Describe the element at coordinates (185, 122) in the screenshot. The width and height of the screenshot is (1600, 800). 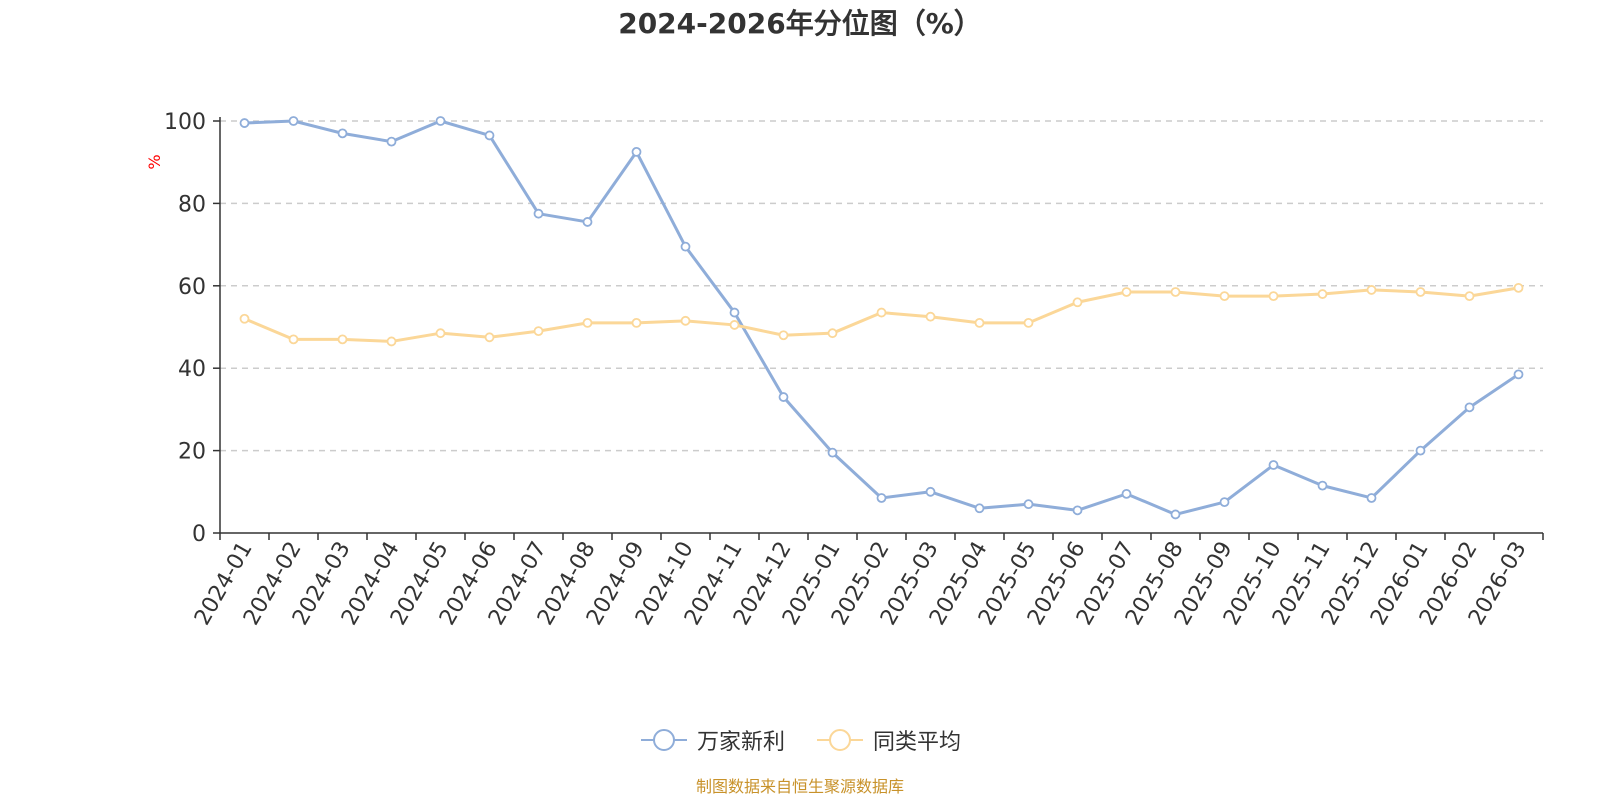
I see `y-tick-label: 100` at that location.